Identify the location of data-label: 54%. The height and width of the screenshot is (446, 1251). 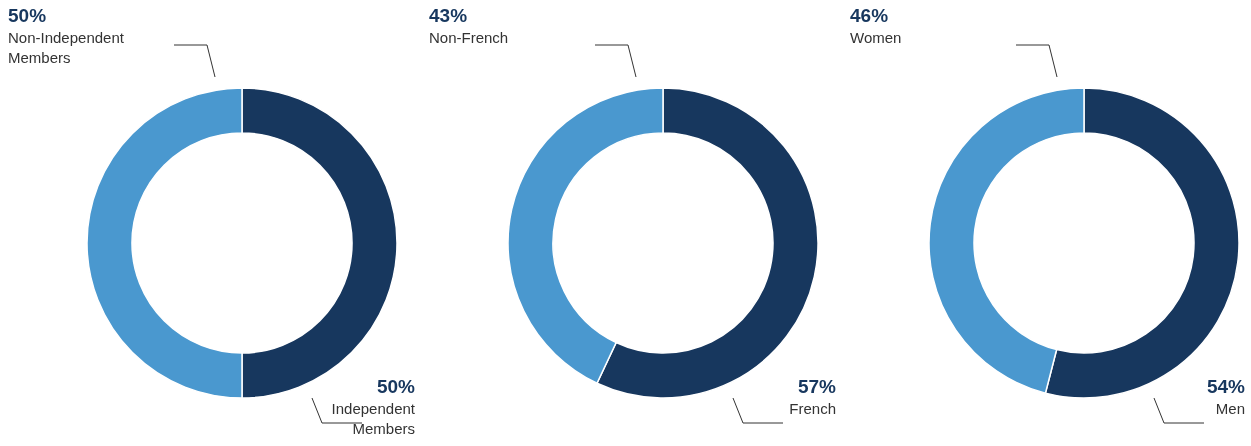
(1226, 386).